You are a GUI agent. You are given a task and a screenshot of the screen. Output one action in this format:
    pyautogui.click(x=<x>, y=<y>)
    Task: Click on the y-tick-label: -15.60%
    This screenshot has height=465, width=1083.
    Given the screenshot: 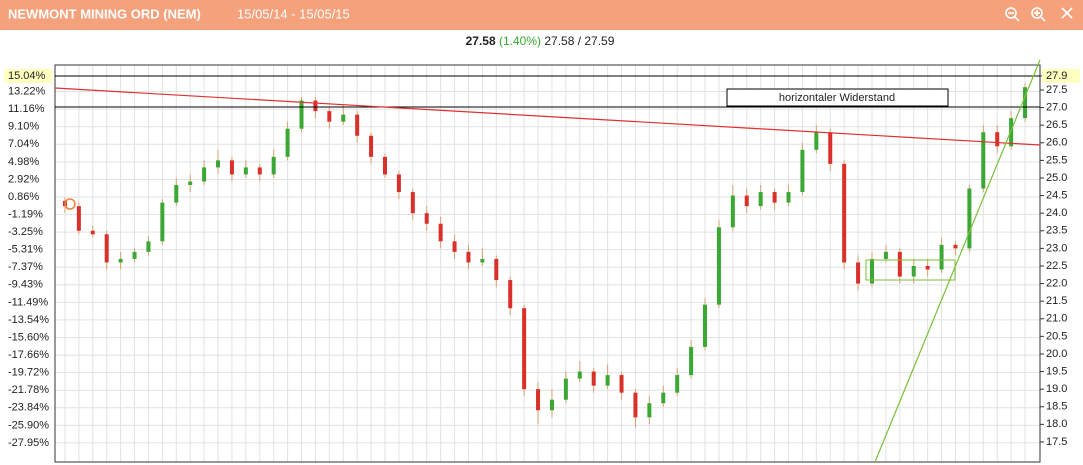 What is the action you would take?
    pyautogui.click(x=28, y=337)
    